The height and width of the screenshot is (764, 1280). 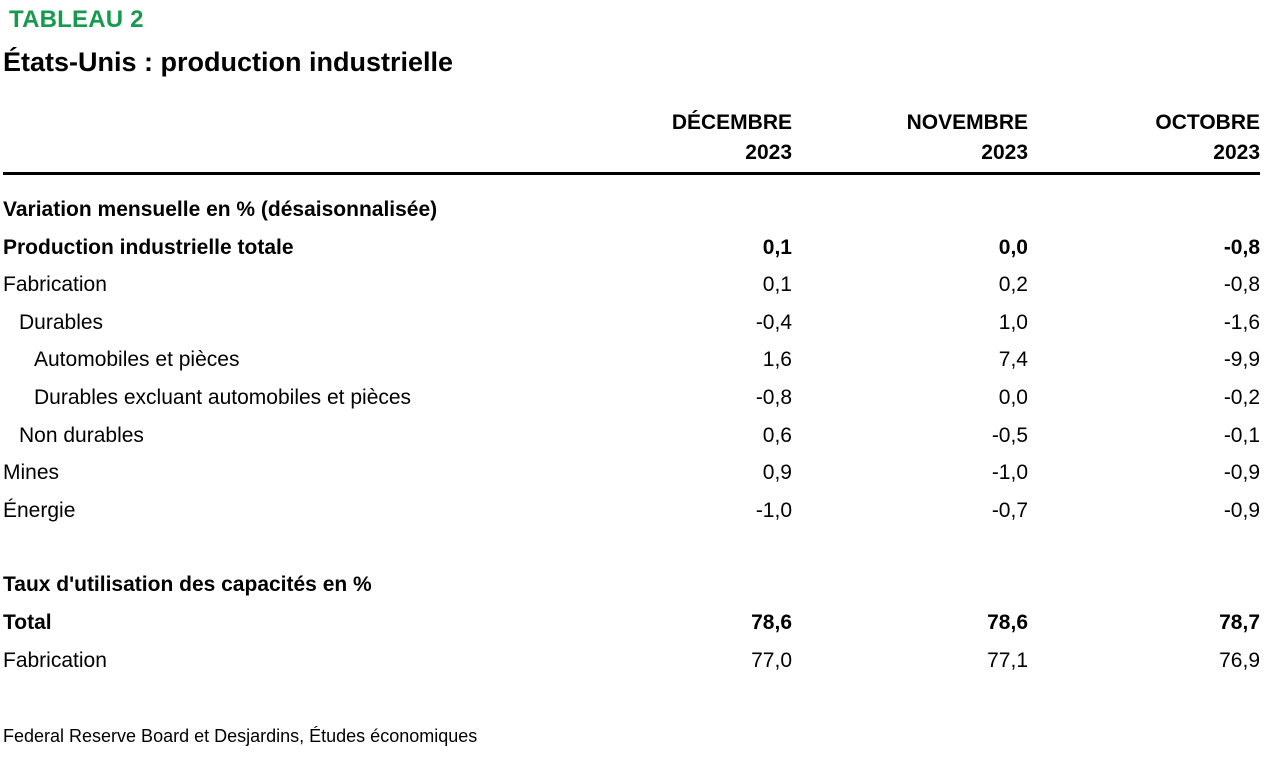 What do you see at coordinates (27, 622) in the screenshot?
I see `row-label: Total` at bounding box center [27, 622].